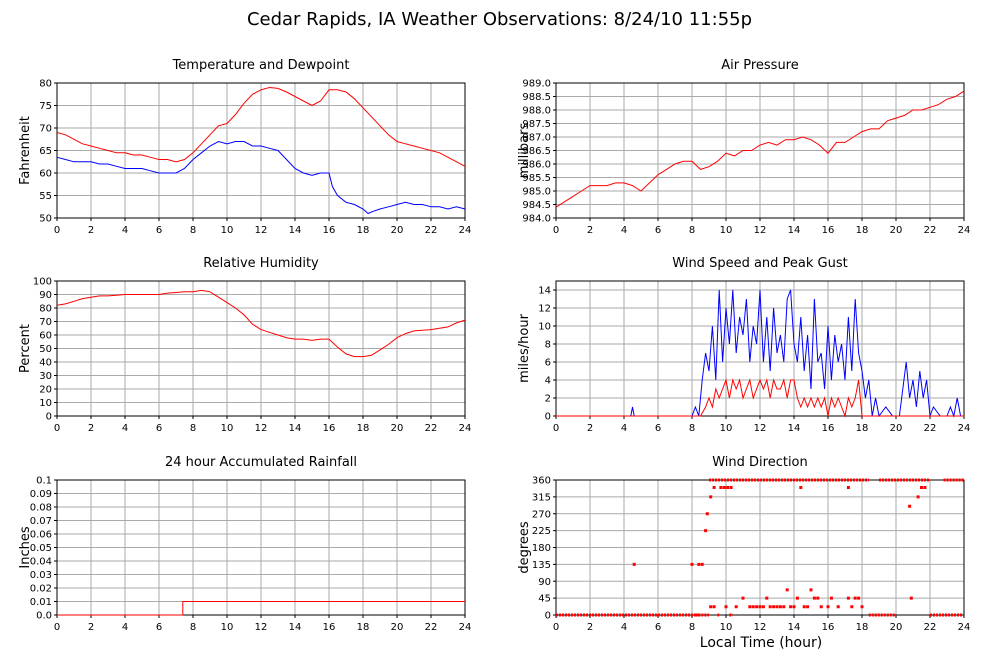 The height and width of the screenshot is (659, 999). I want to click on chart-title: Wind Speed and Peak Gust, so click(759, 263).